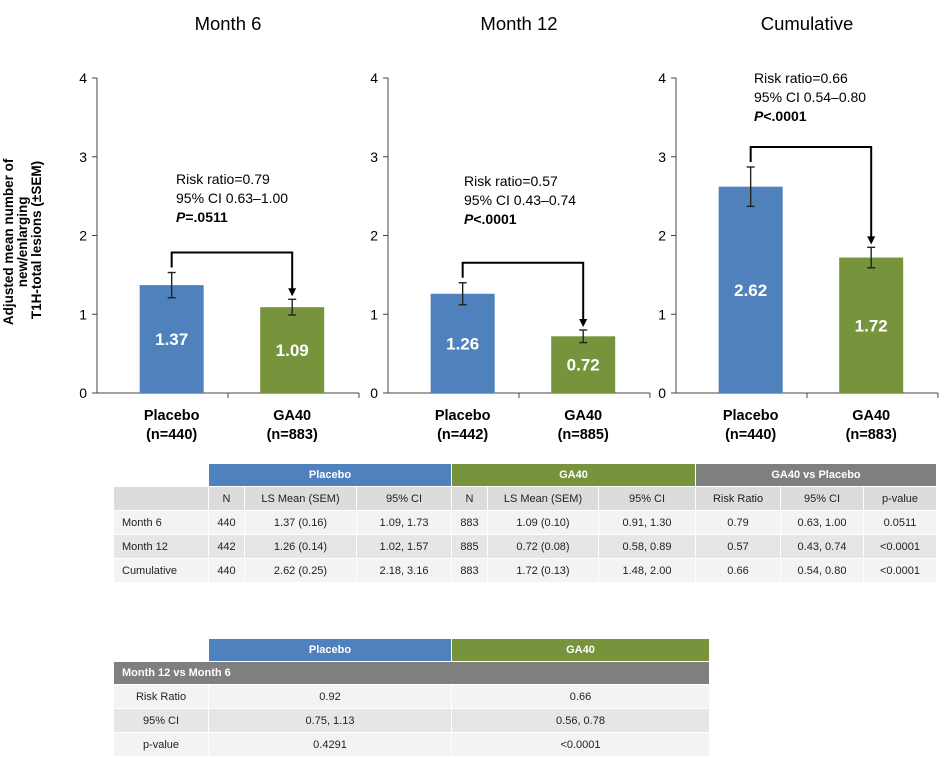 Image resolution: width=950 pixels, height=757 pixels. Describe the element at coordinates (206, 217) in the screenshot. I see `p-value-number: =.0511` at that location.